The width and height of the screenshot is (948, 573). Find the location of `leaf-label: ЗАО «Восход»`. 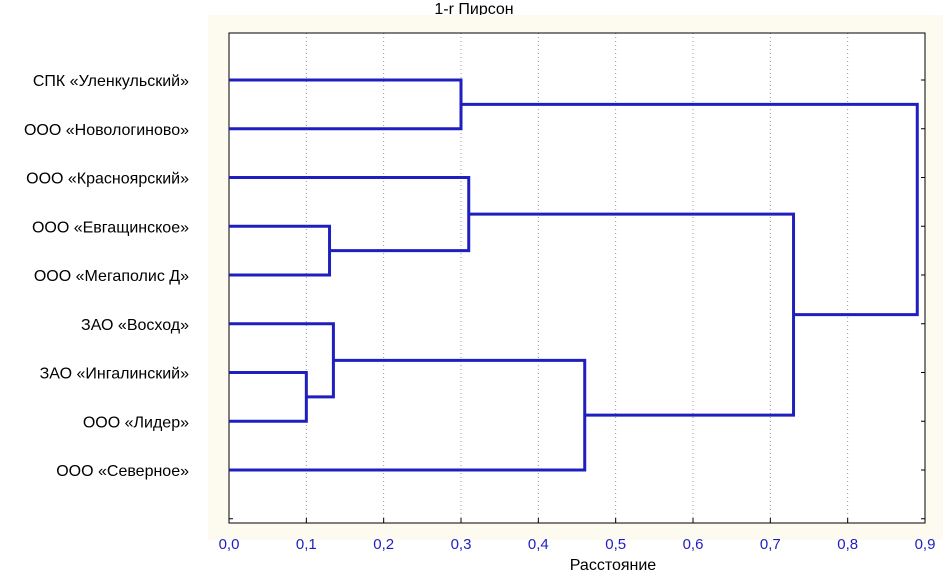

leaf-label: ЗАО «Восход» is located at coordinates (135, 325).